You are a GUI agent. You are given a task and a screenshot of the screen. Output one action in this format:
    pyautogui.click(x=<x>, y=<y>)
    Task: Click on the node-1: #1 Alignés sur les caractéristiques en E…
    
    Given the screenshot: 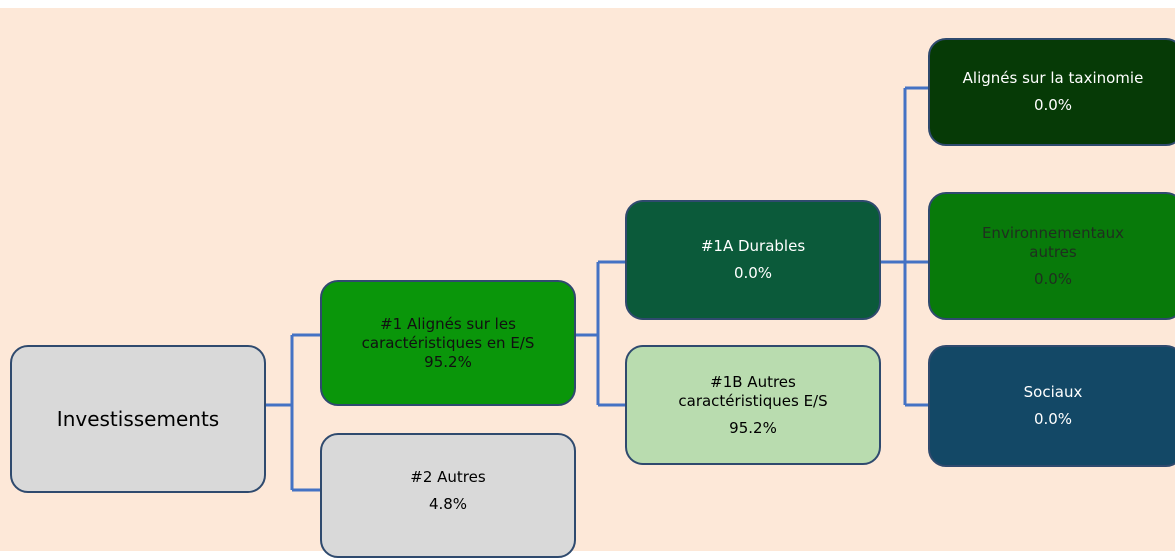 What is the action you would take?
    pyautogui.click(x=448, y=343)
    